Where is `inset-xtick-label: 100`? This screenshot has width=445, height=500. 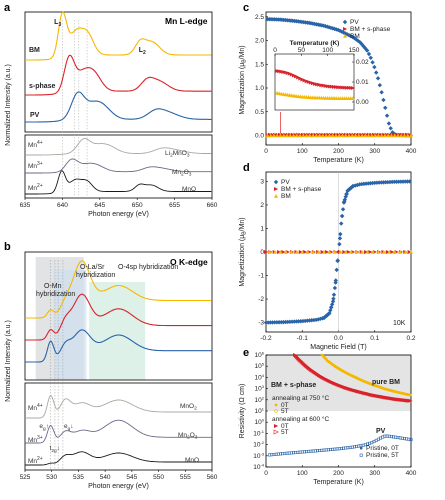 inset-xtick-label: 100 is located at coordinates (327, 50).